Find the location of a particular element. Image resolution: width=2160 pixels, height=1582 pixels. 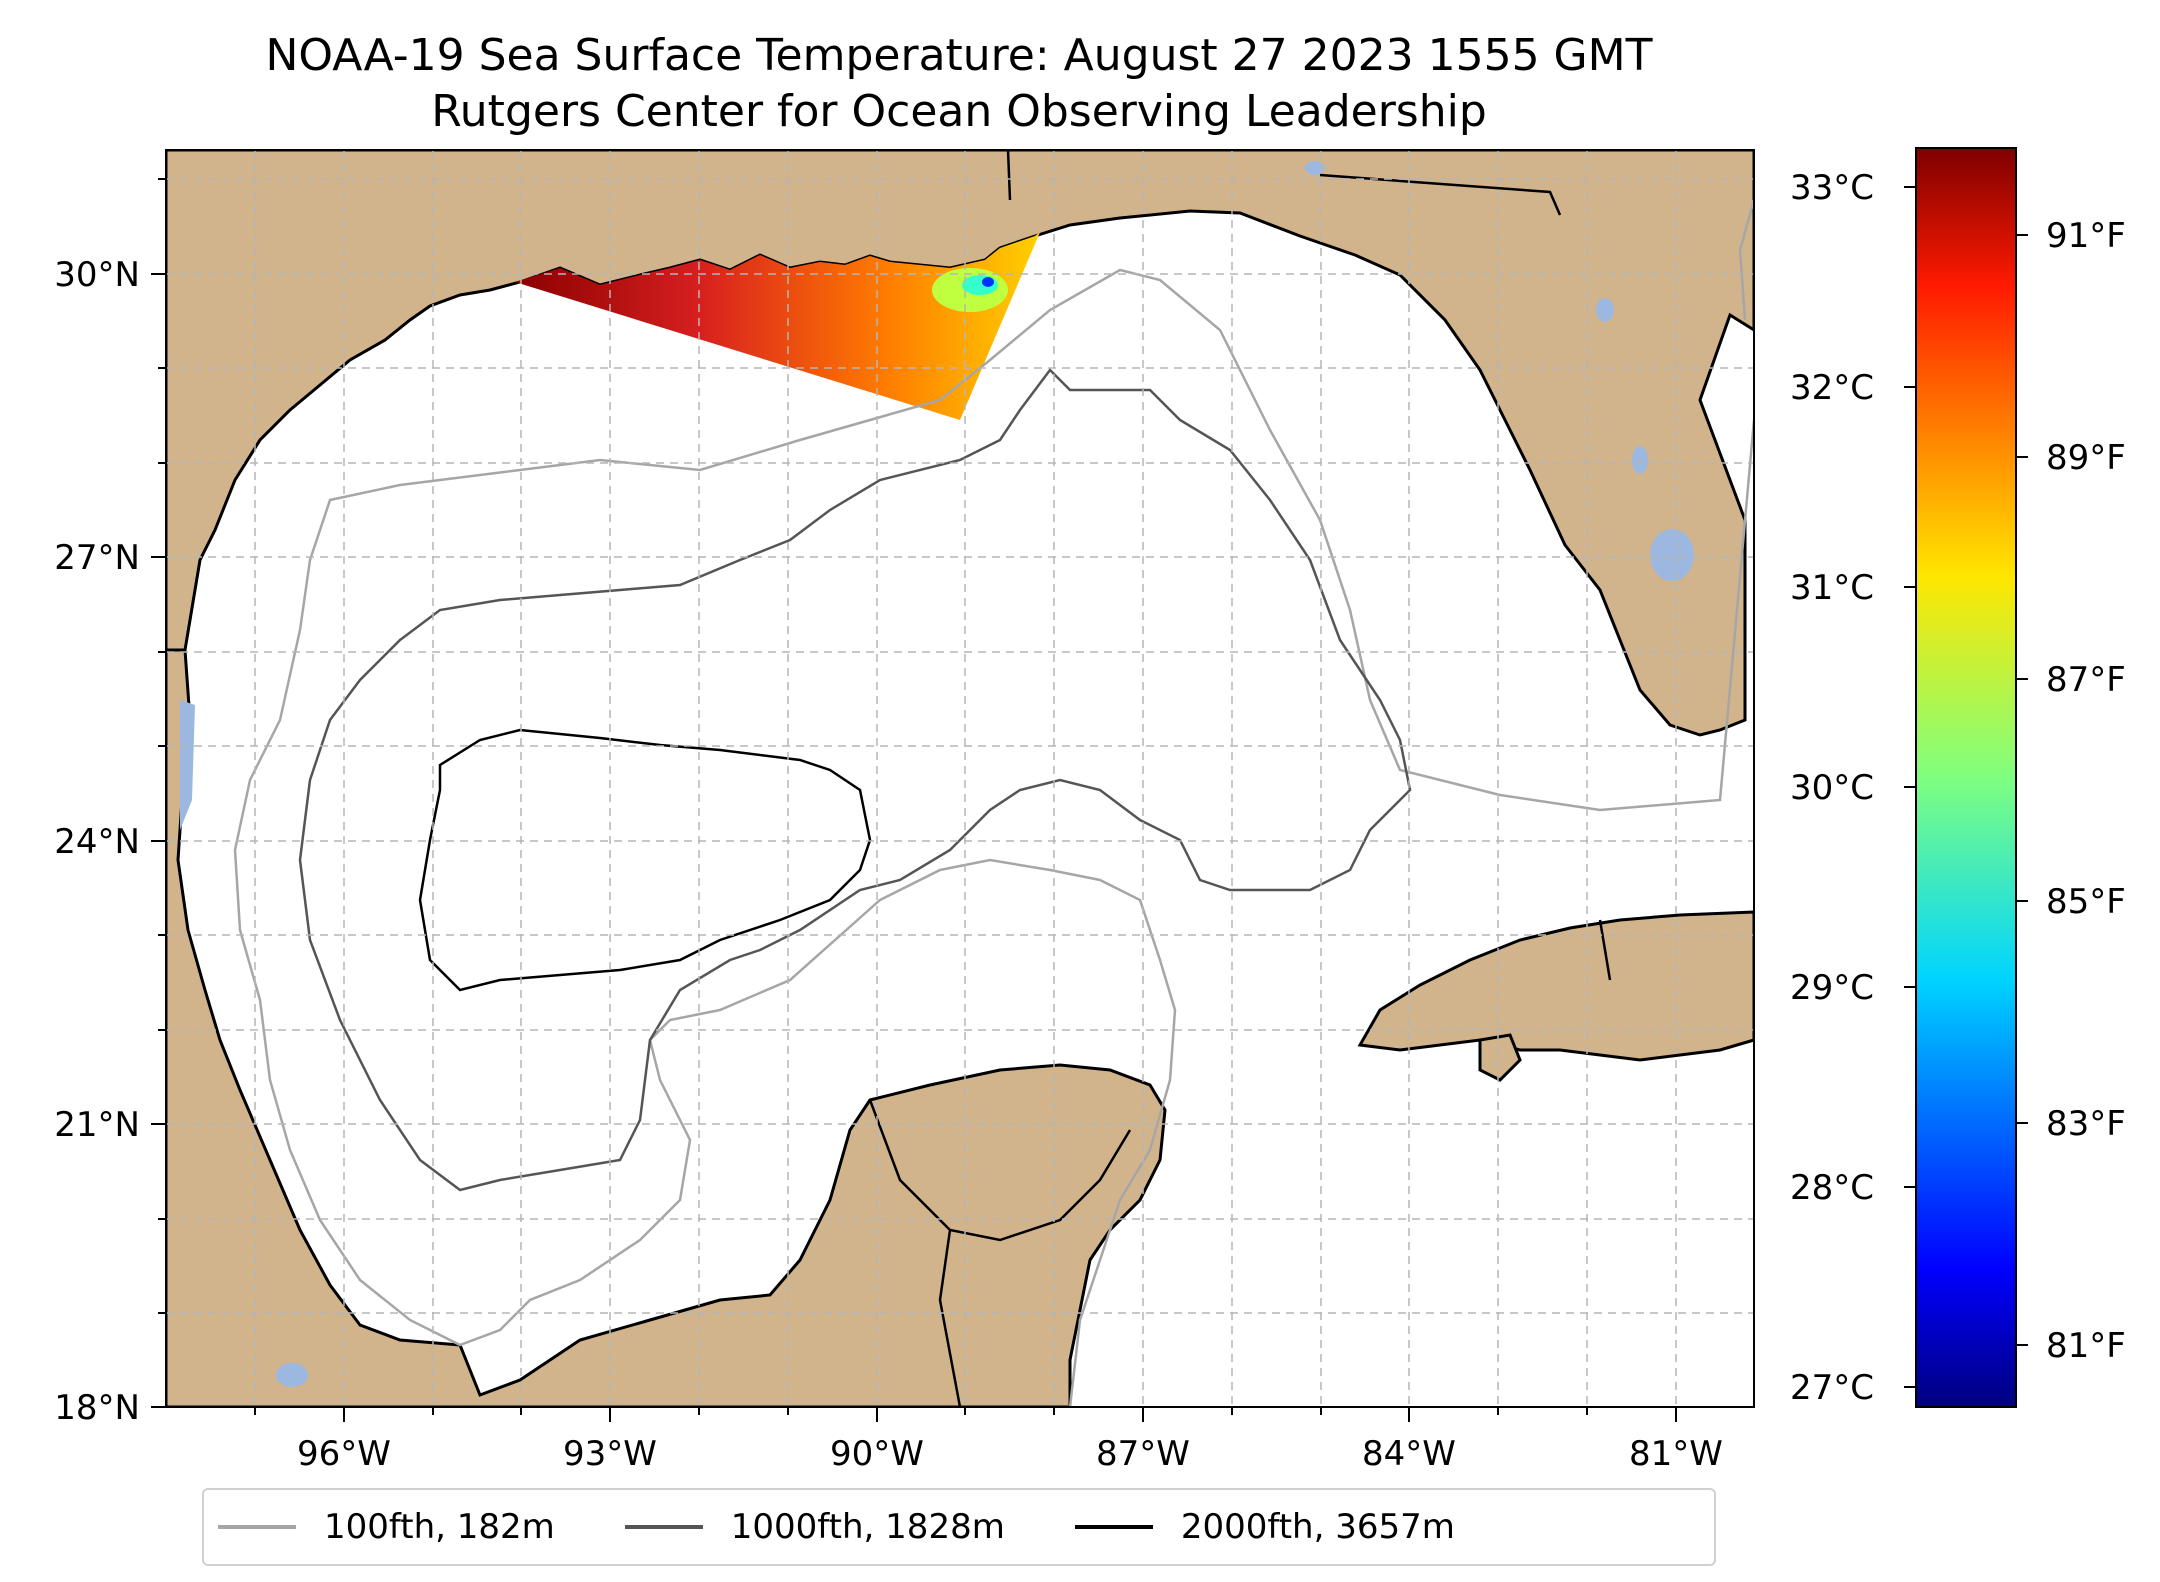

colorbar-label-30c: 30°C is located at coordinates (1832, 788).